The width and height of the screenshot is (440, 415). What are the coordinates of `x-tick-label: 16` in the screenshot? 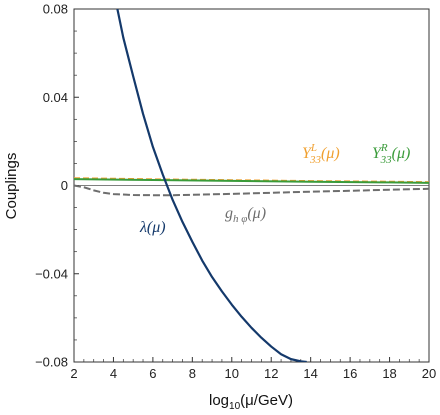 It's located at (350, 373).